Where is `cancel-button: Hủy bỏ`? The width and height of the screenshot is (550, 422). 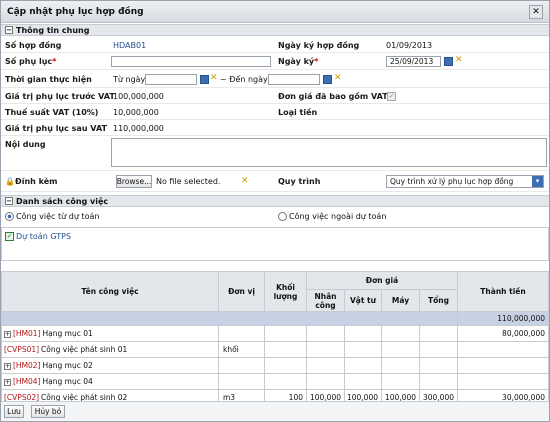 cancel-button: Hủy bỏ is located at coordinates (48, 411).